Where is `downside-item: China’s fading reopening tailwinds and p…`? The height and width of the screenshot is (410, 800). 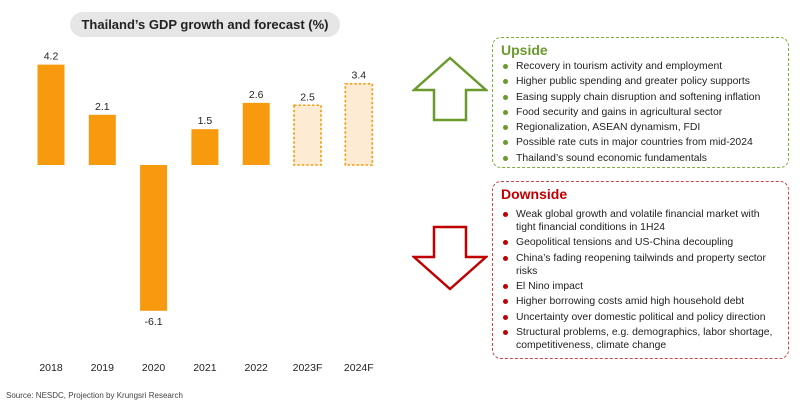
downside-item: China’s fading reopening tailwinds and p… is located at coordinates (641, 265).